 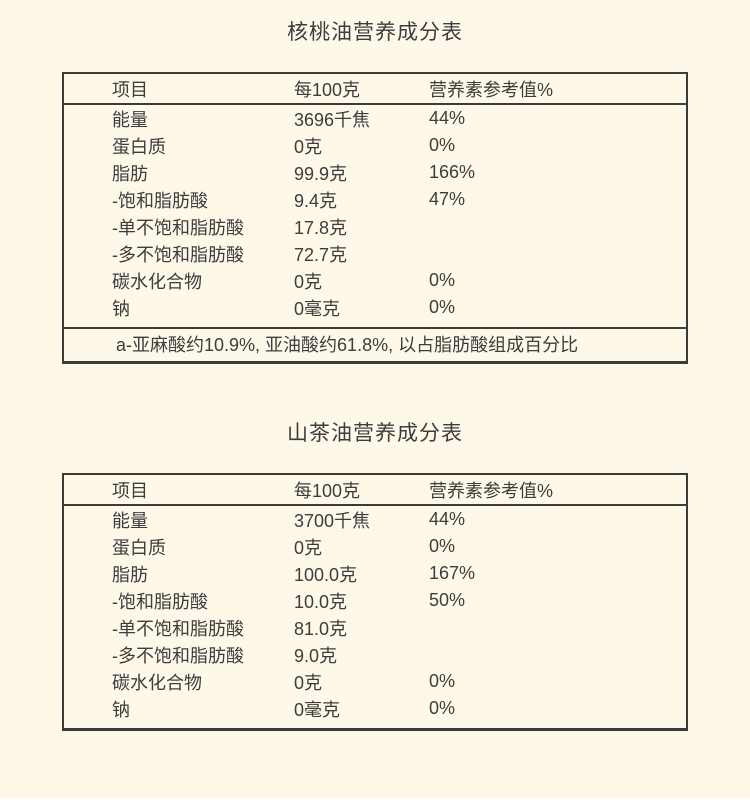 What do you see at coordinates (375, 433) in the screenshot?
I see `camellia-oil-table-title: 山茶油营养成分表` at bounding box center [375, 433].